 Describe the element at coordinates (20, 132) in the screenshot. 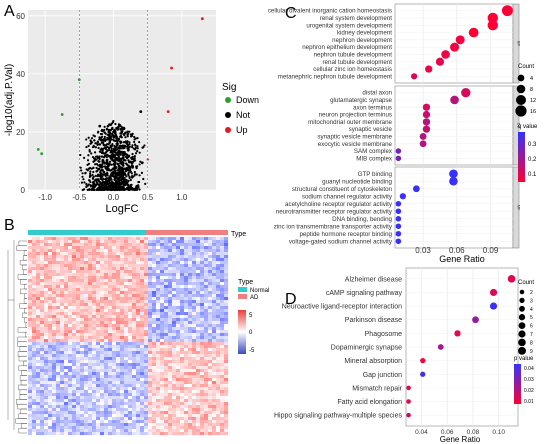

I see `volcano-y-tick-label: 20` at that location.